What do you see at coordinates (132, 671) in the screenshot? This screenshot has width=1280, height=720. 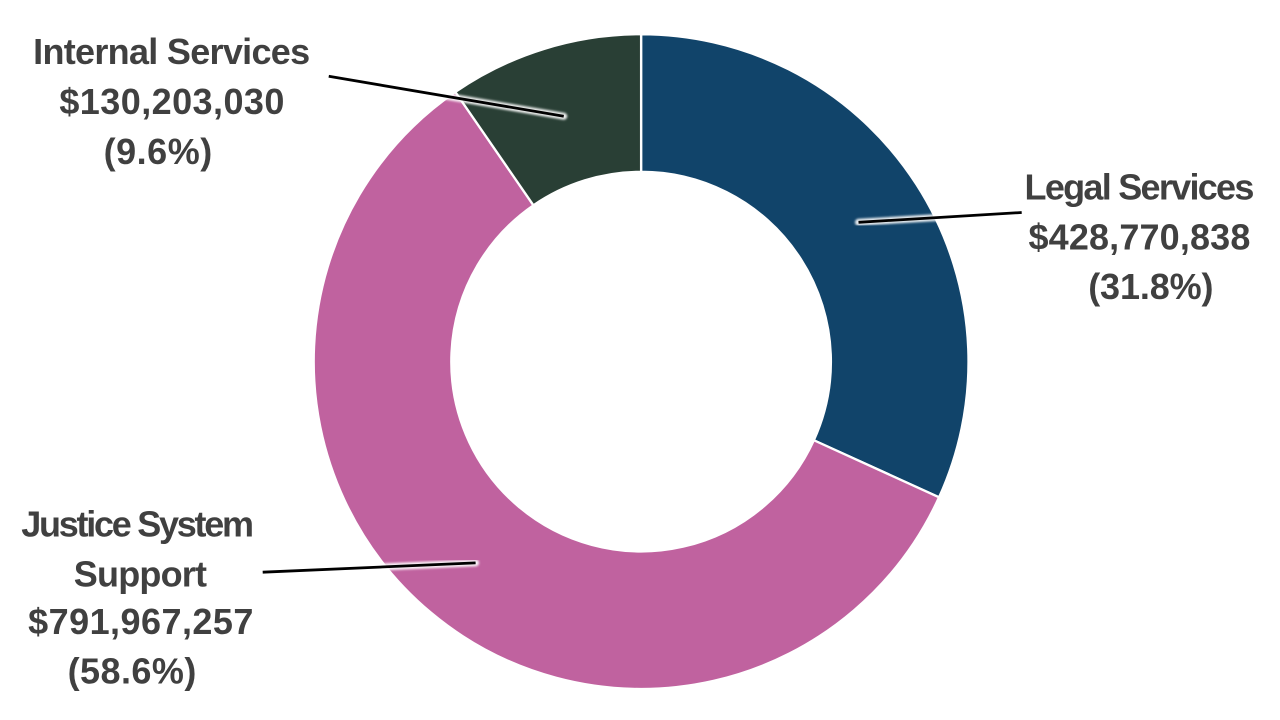 I see `svg-text: (58.6%)` at bounding box center [132, 671].